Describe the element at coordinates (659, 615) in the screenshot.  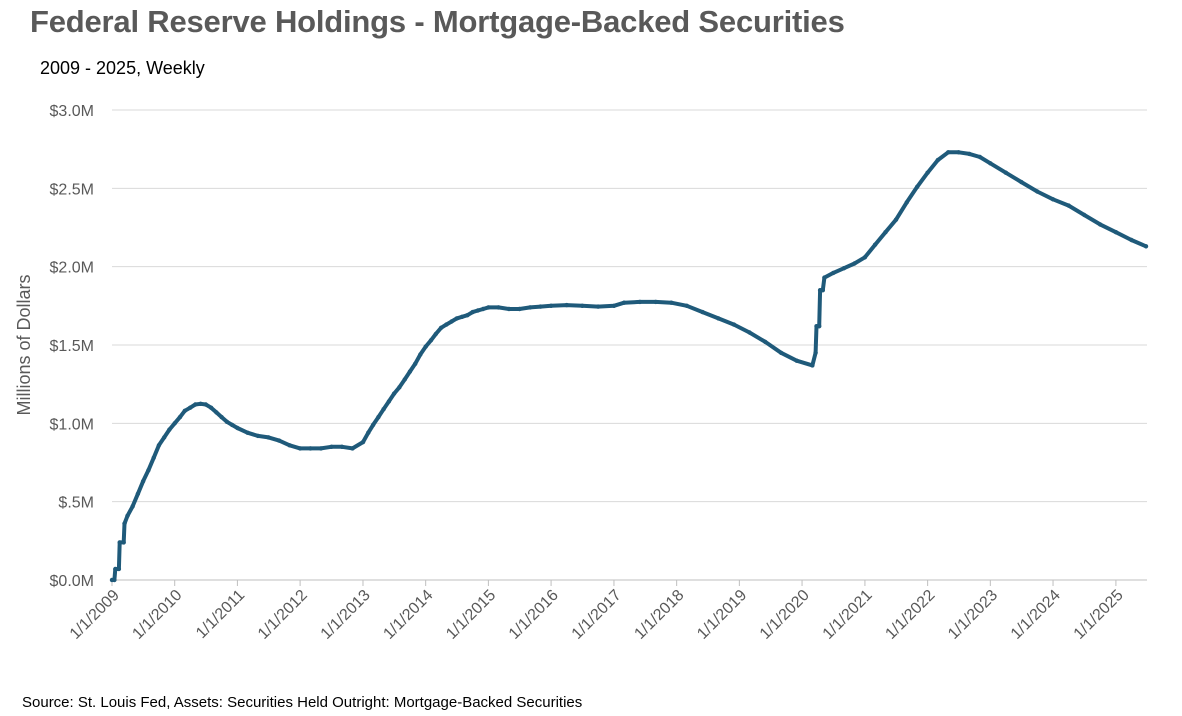
I see `x-tick-label: 1/1/2018` at that location.